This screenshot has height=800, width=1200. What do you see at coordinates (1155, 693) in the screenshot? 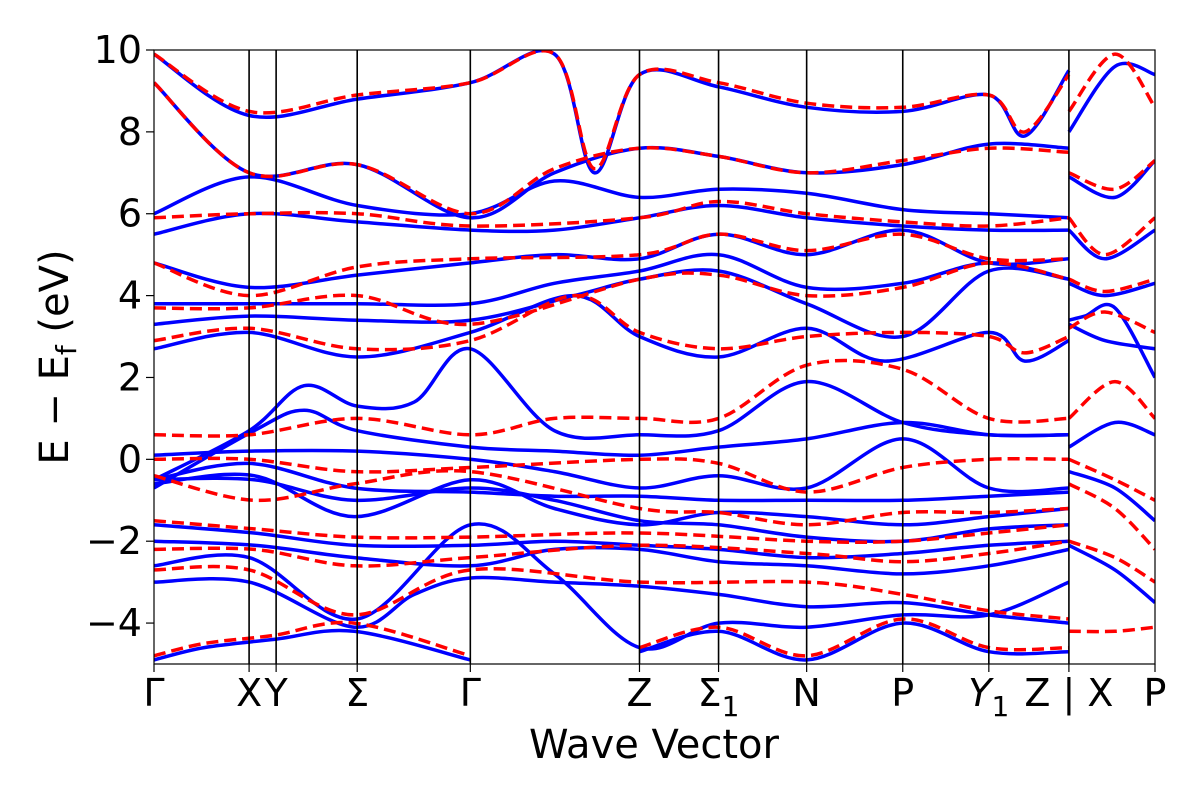
I see `x-tick-label-11: P` at bounding box center [1155, 693].